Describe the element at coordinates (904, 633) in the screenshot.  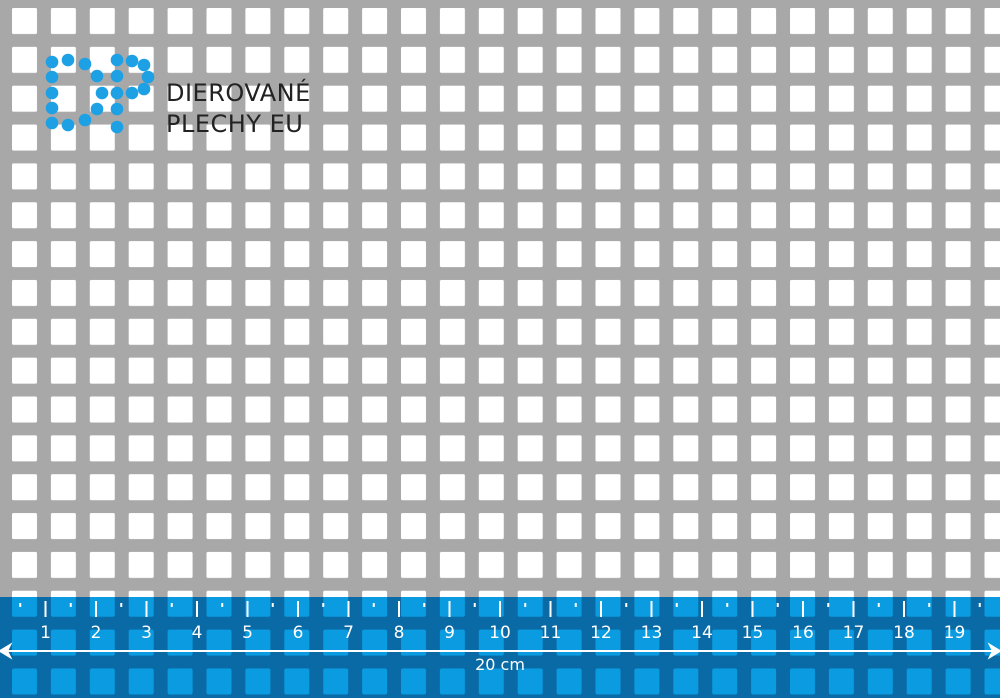
I see `ruler-label: 18` at that location.